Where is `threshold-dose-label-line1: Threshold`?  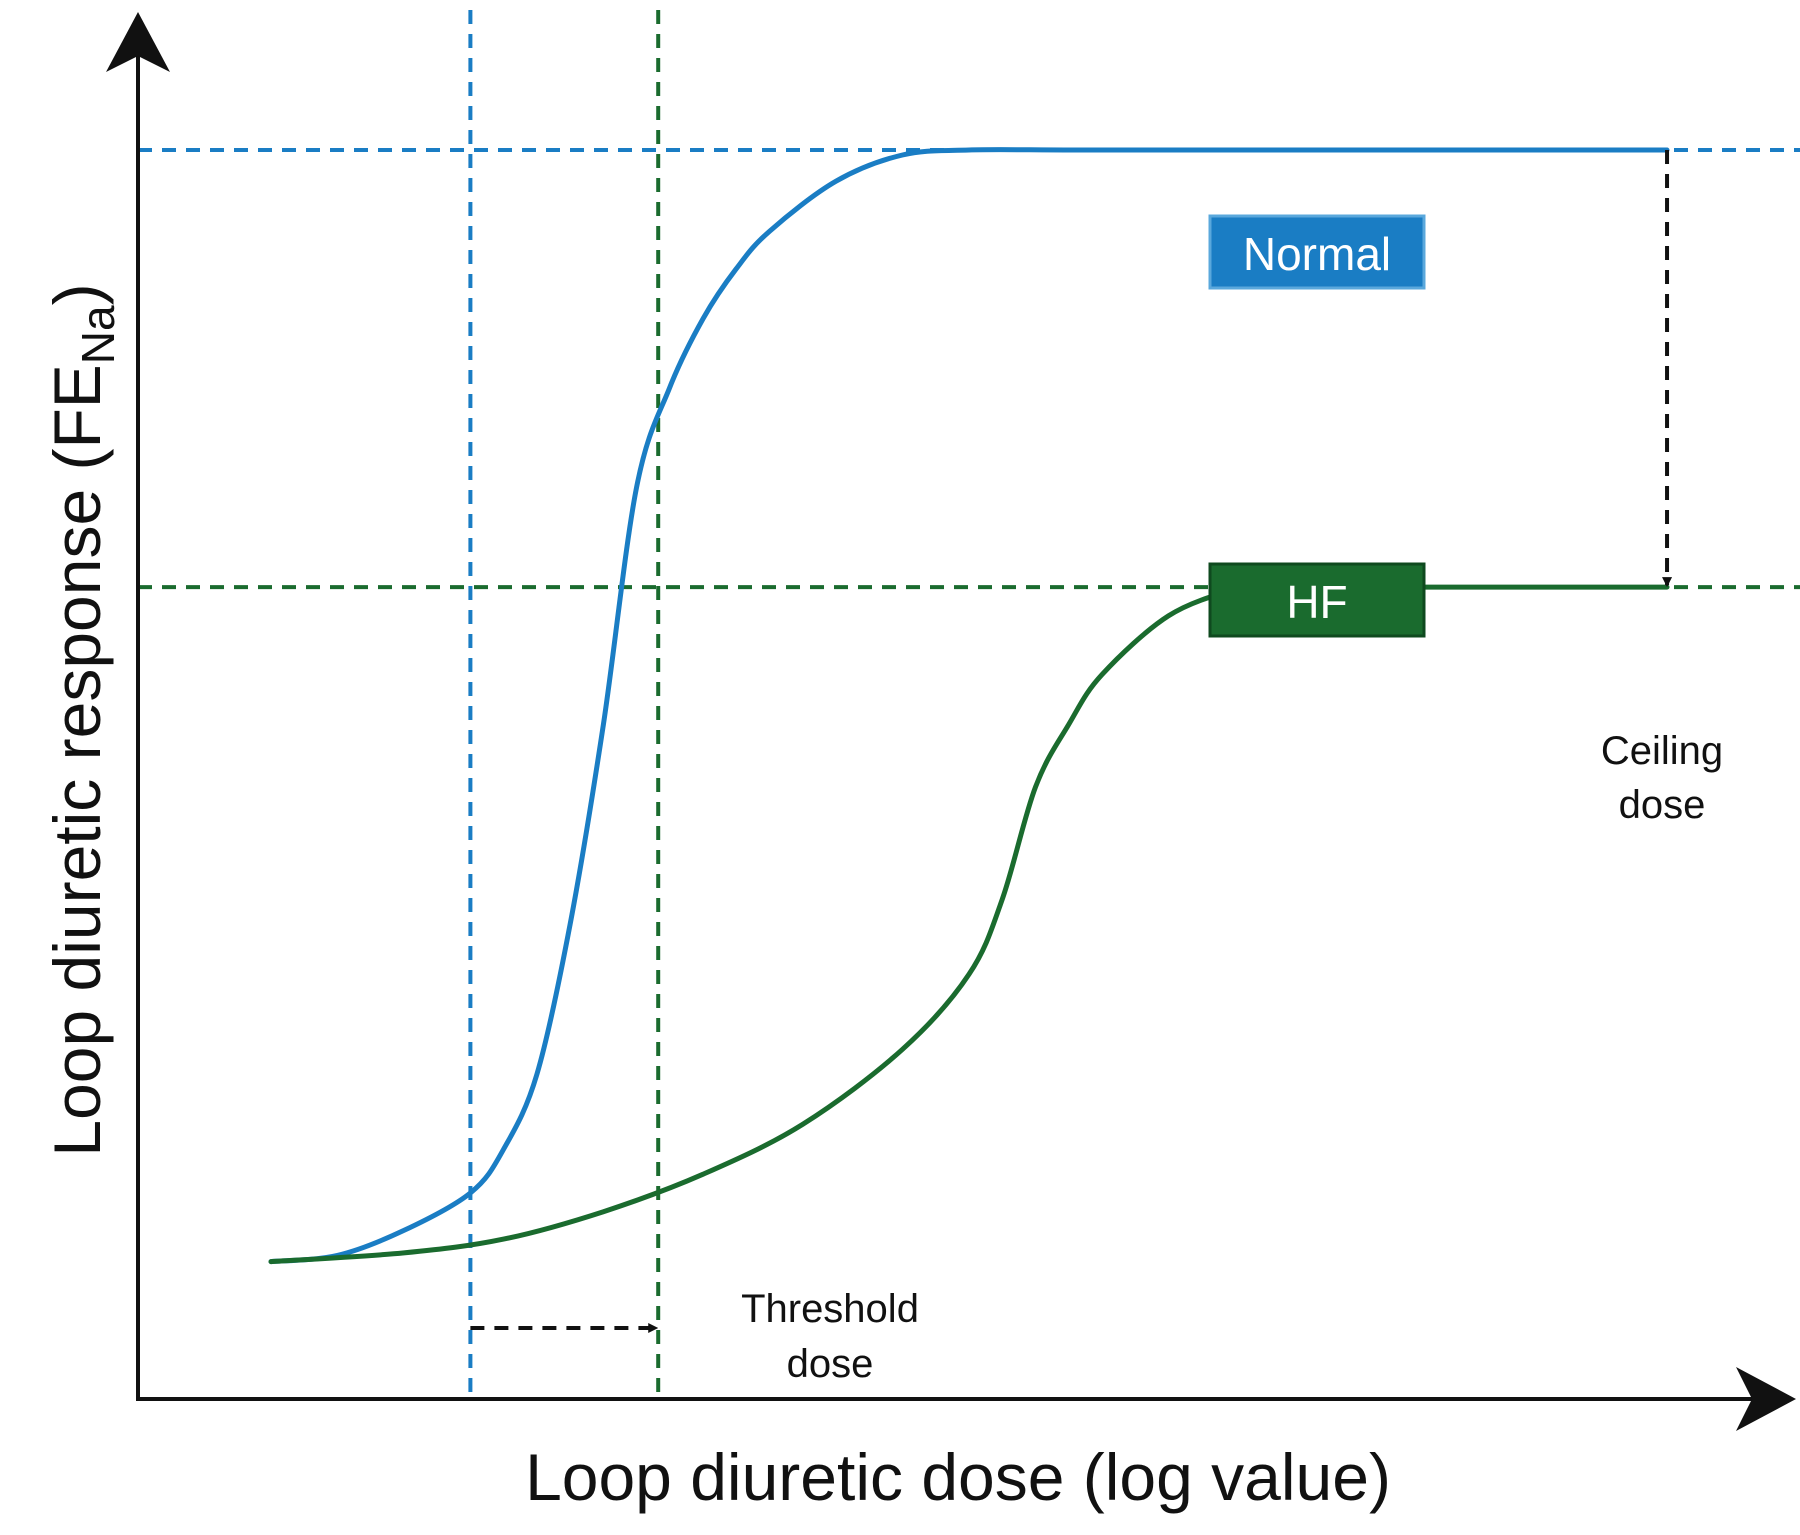 threshold-dose-label-line1: Threshold is located at coordinates (830, 1309).